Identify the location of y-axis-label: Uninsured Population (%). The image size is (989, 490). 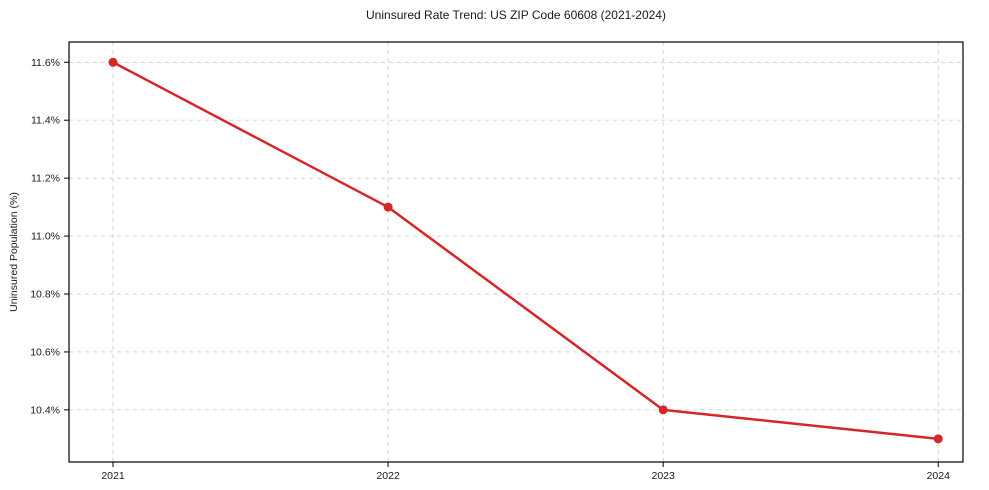
(14, 252).